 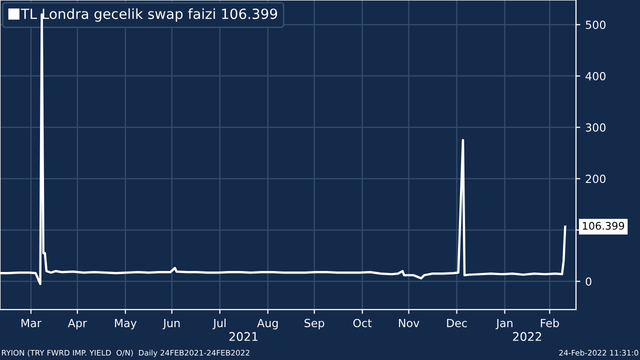 I want to click on x-tick-label: Jul, so click(x=219, y=324).